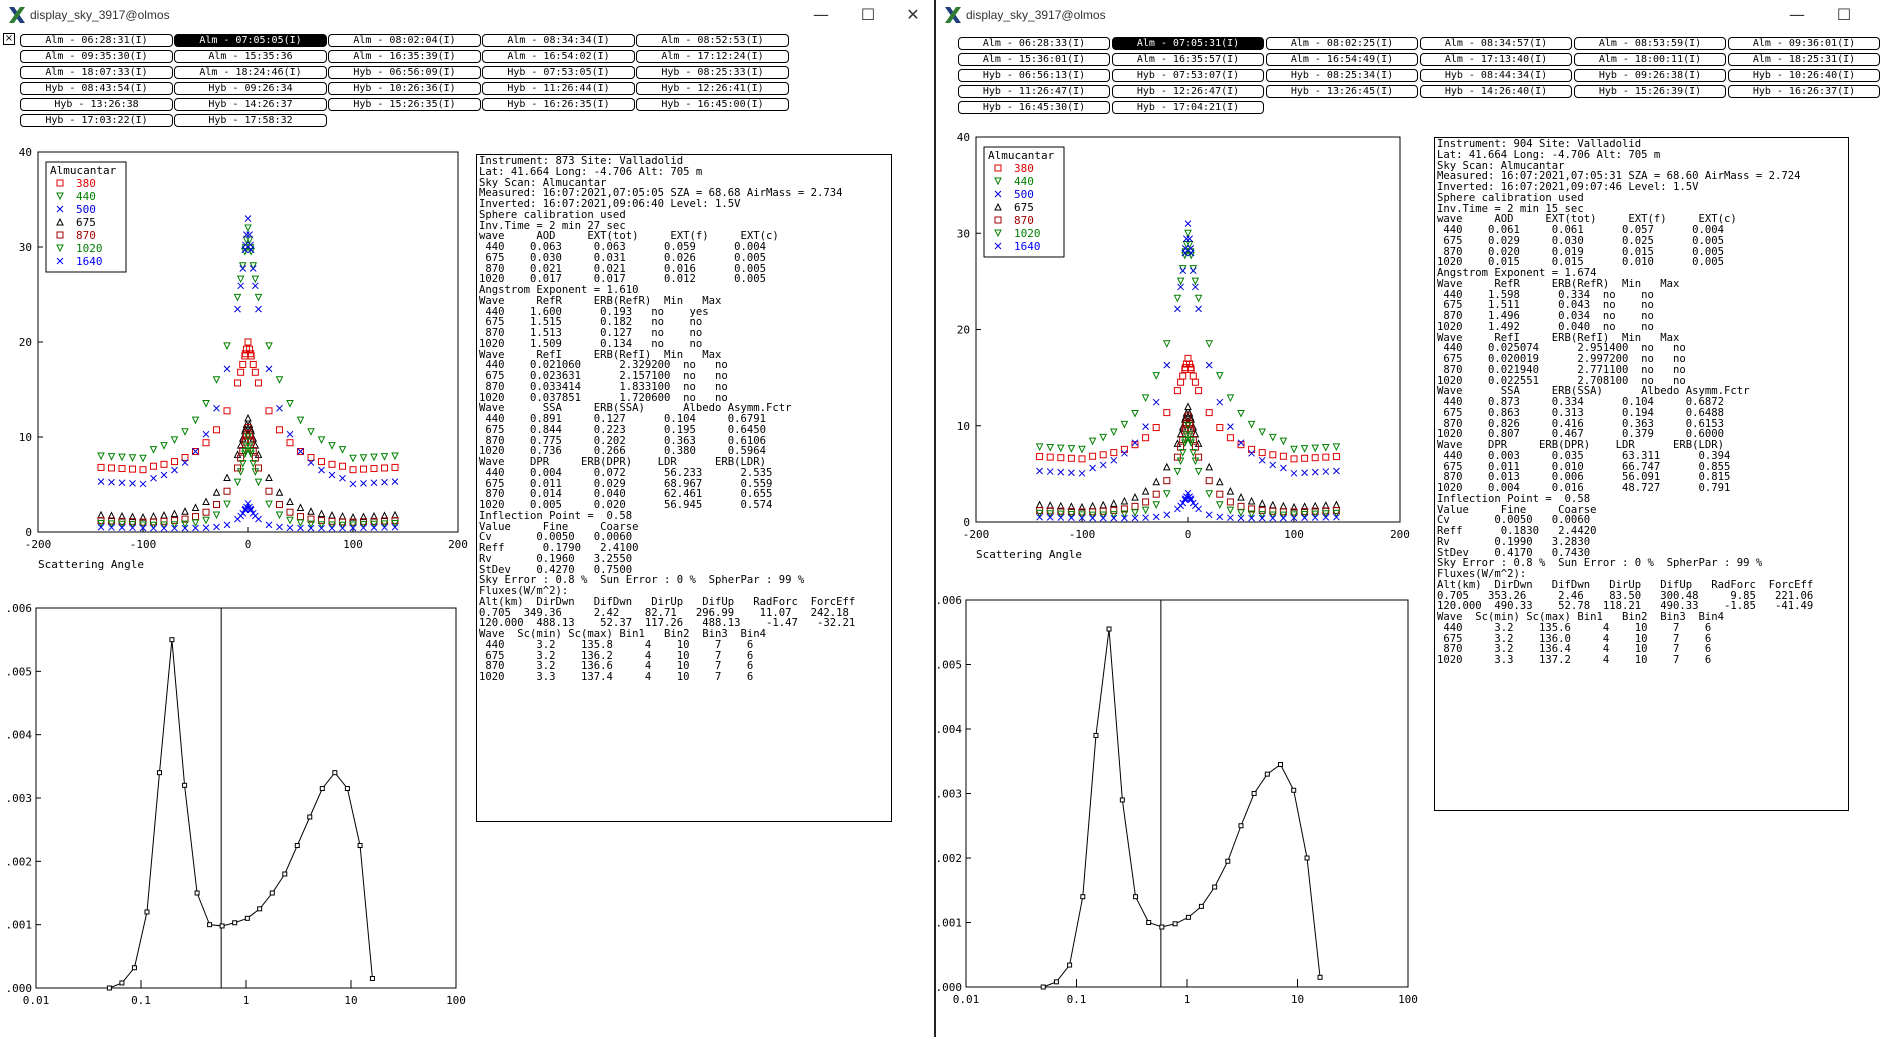 Image resolution: width=1895 pixels, height=1037 pixels. What do you see at coordinates (1415, 15) in the screenshot?
I see `title-bar: display_sky_3917@olmos — ☐` at bounding box center [1415, 15].